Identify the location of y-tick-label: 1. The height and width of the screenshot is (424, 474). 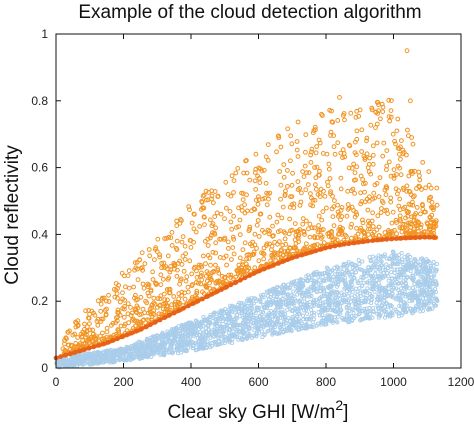
(44, 34).